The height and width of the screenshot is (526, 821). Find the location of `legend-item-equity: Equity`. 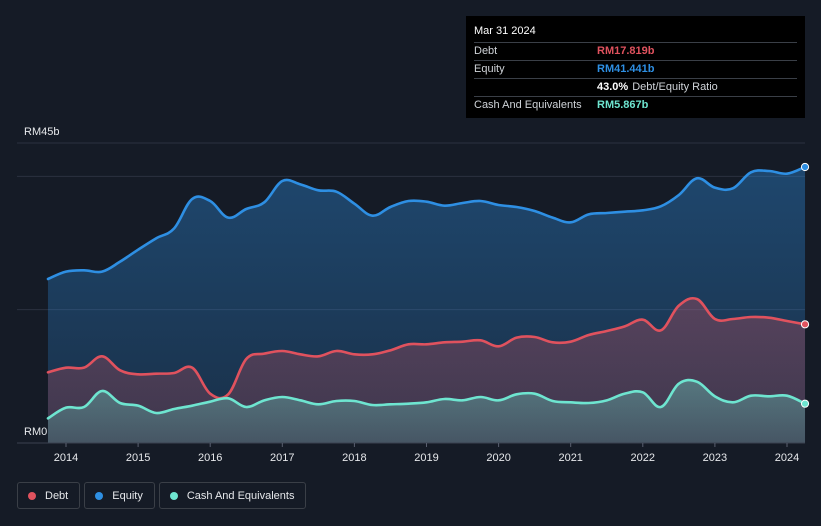

legend-item-equity: Equity is located at coordinates (119, 495).